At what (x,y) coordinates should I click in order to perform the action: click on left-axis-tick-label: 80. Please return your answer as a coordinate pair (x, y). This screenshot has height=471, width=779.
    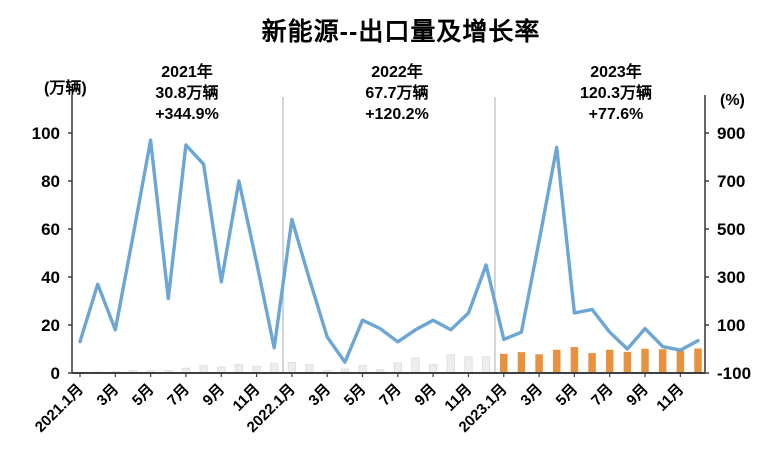
    Looking at the image, I should click on (50, 181).